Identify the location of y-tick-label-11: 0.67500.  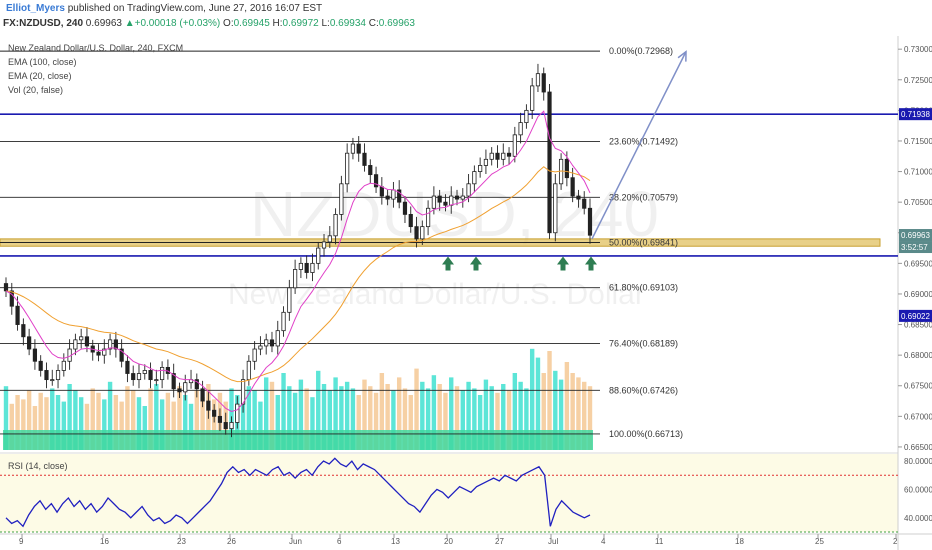
(918, 386).